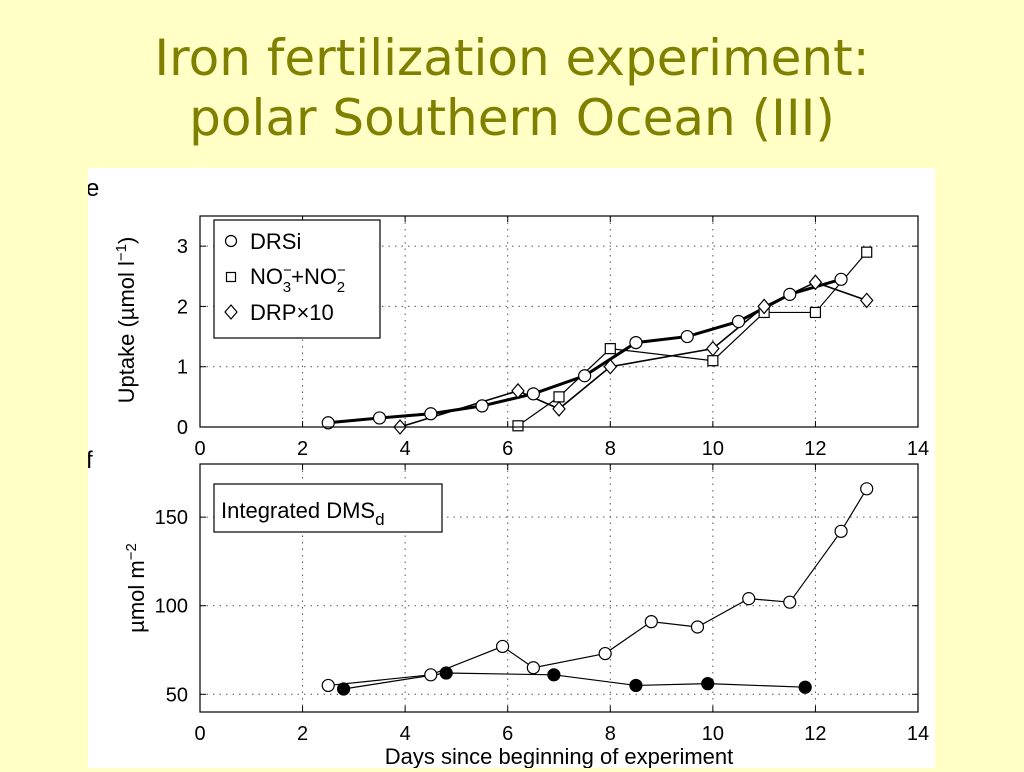  Describe the element at coordinates (302, 449) in the screenshot. I see `uptake-x-tick-label: 2` at that location.